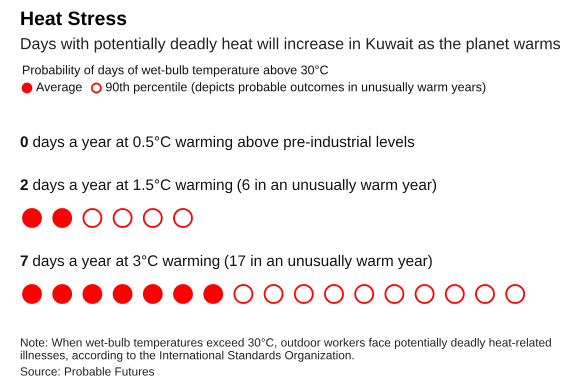  I want to click on text: Note: When wet-bulb temperatures exceed 30°C, outdoor workers face potentially deadly heat-related illnesses, according to the International Standards Organization., so click(285, 350).